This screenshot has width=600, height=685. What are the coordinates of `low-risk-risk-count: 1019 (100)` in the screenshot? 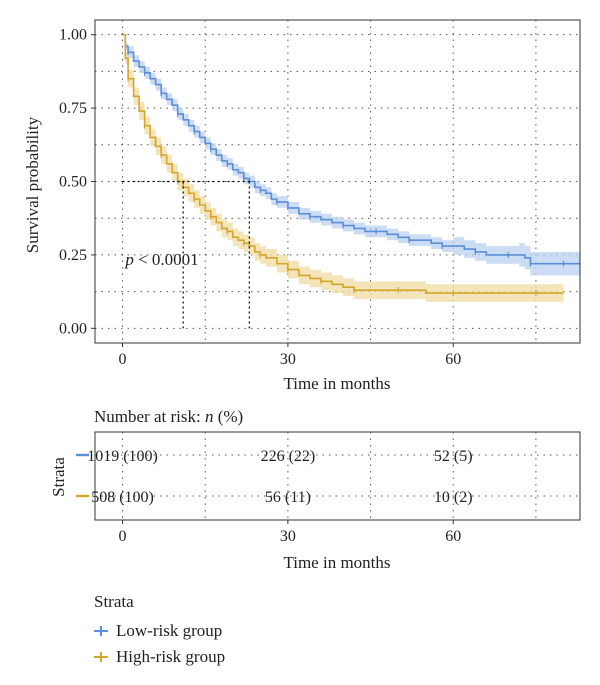 It's located at (122, 456).